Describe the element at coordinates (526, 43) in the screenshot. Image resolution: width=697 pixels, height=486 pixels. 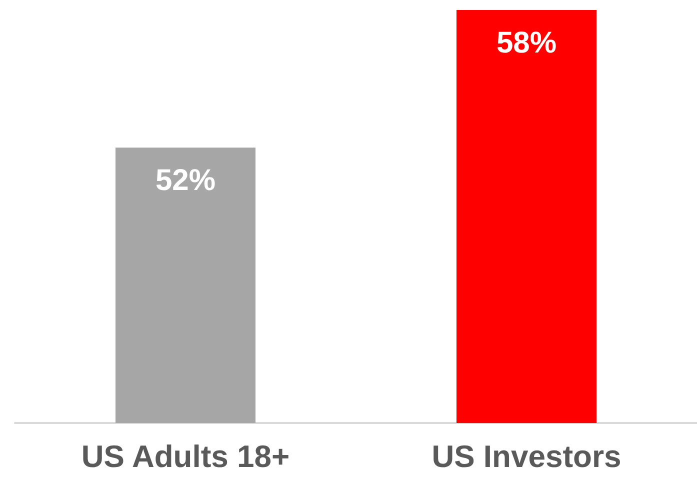
I see `data-label: 58%` at that location.